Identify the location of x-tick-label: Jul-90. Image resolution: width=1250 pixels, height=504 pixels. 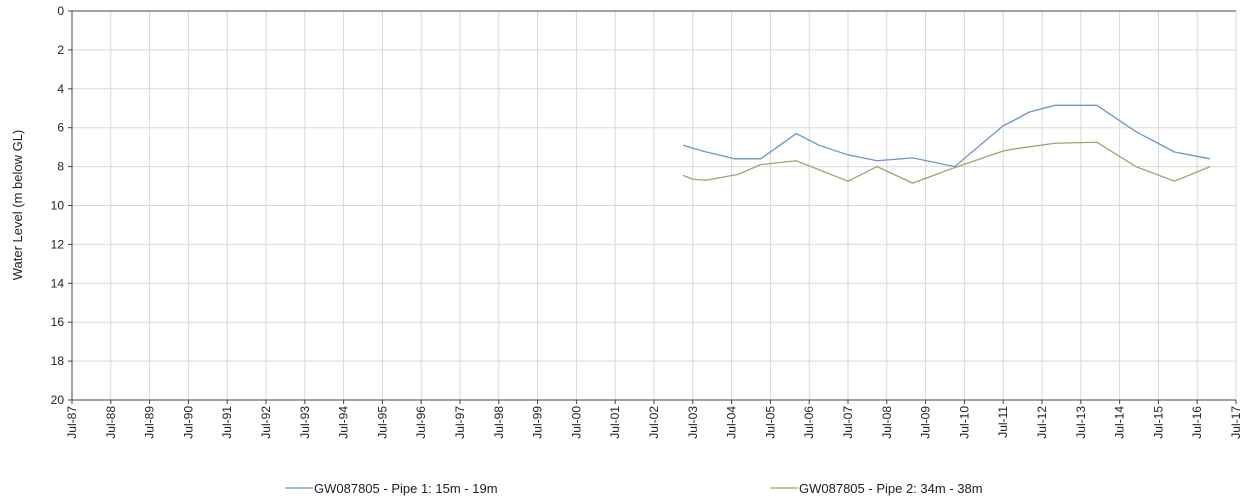
(188, 422).